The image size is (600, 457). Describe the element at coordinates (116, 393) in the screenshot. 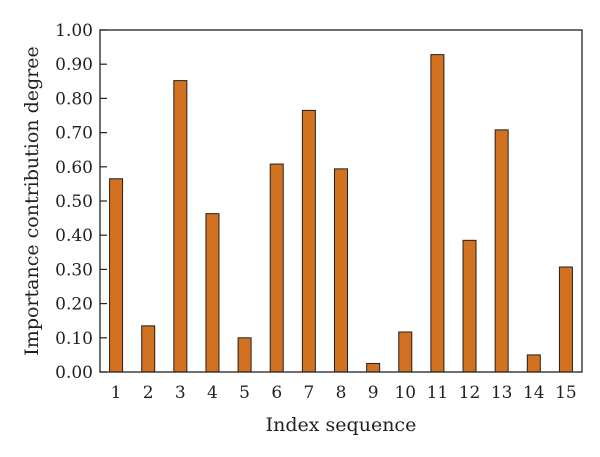

I see `x-tick-label: 1` at that location.